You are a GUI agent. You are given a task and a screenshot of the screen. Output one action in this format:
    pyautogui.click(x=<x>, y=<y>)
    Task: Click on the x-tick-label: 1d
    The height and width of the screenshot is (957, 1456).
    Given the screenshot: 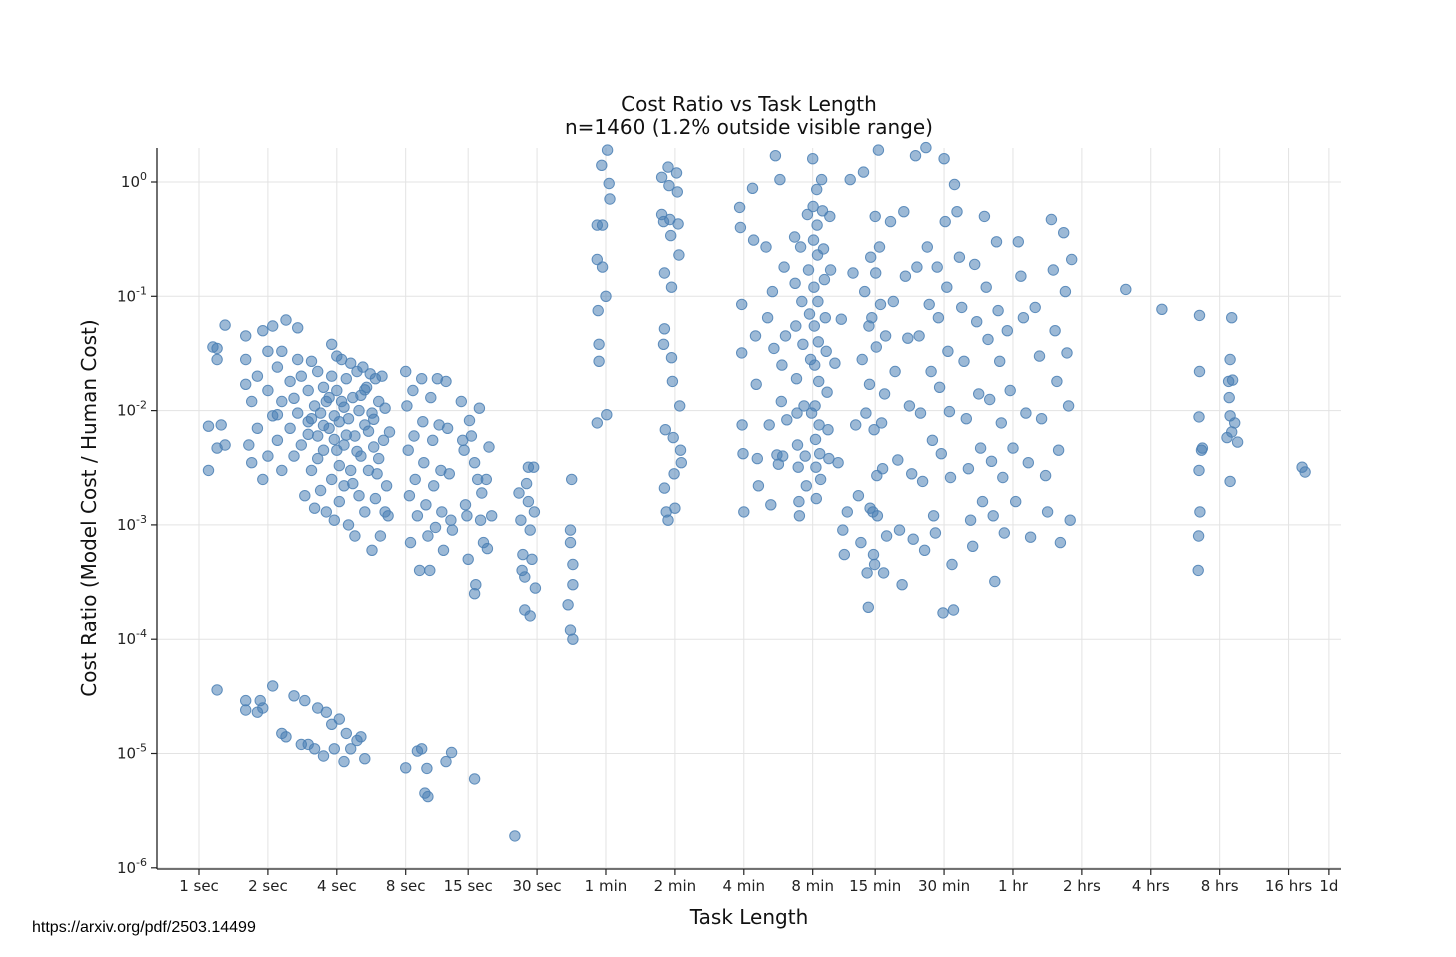 What is the action you would take?
    pyautogui.click(x=1328, y=886)
    